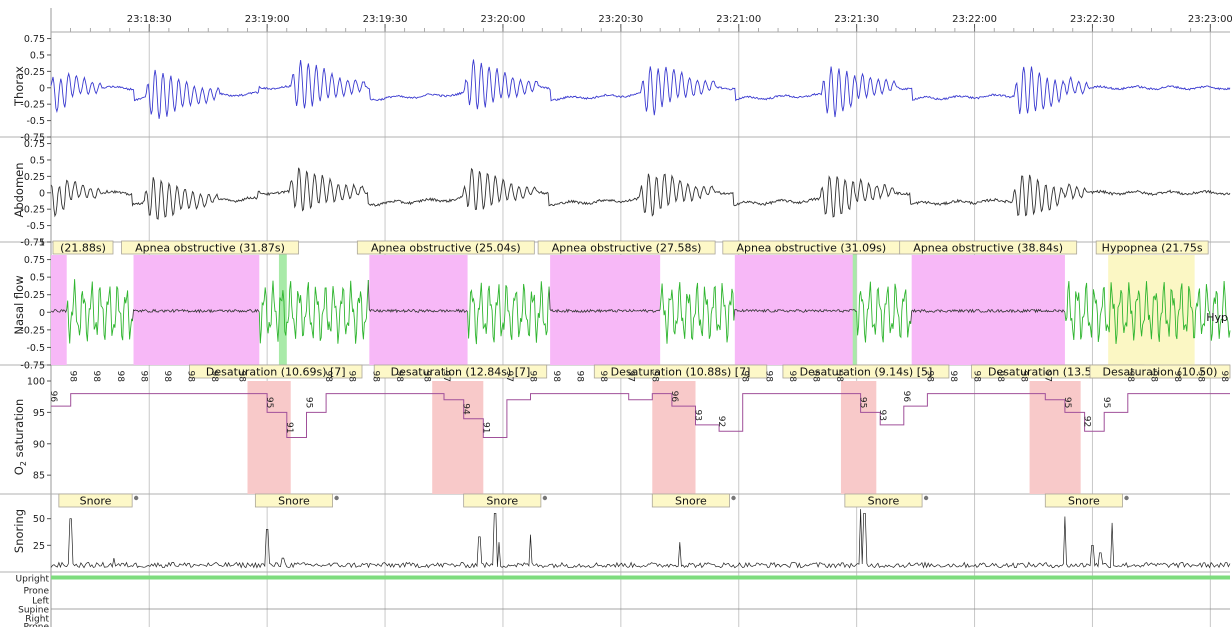 Image resolution: width=1232 pixels, height=627 pixels. What do you see at coordinates (640, 89) in the screenshot?
I see `thorax-signal` at bounding box center [640, 89].